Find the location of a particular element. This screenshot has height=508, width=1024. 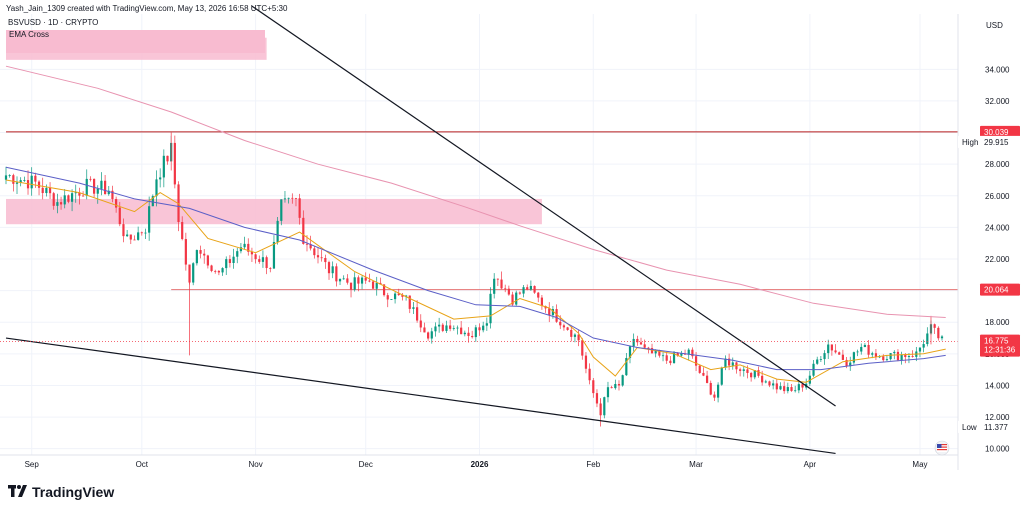

x-tick-label: Sep is located at coordinates (32, 464).